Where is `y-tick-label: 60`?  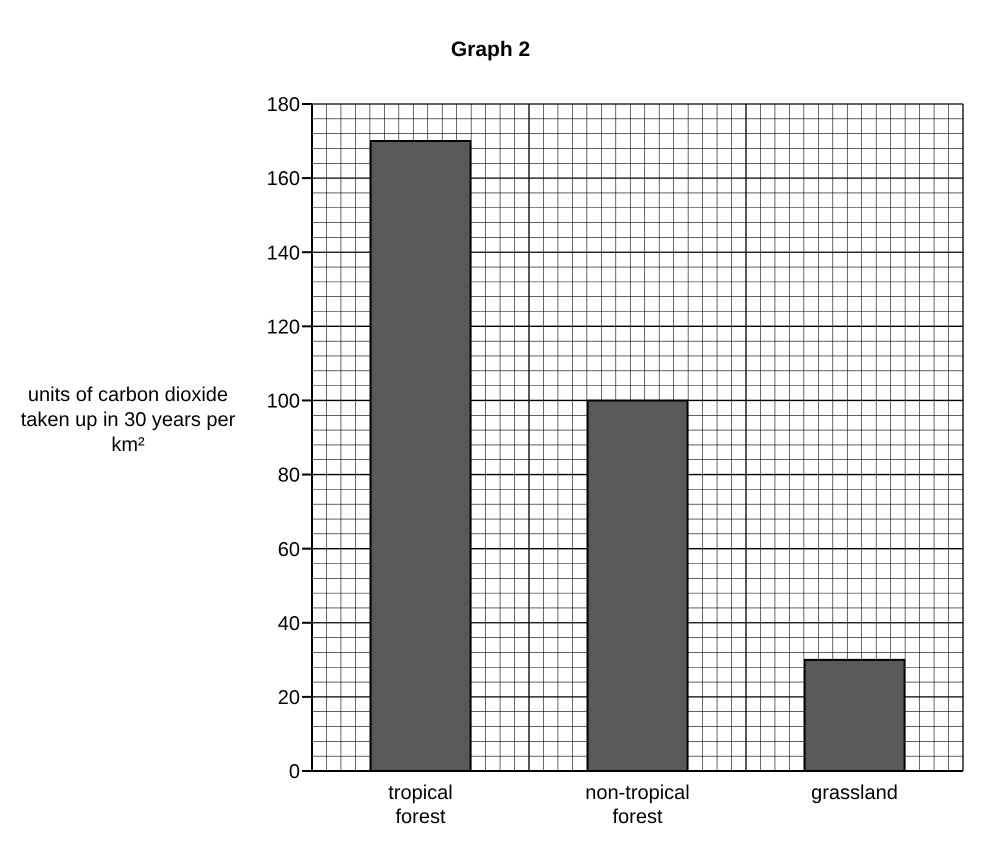 y-tick-label: 60 is located at coordinates (289, 549).